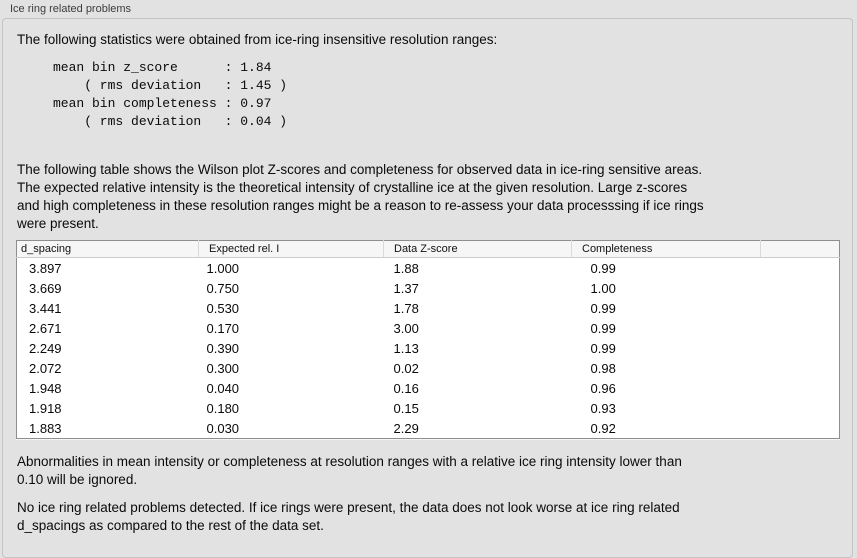  I want to click on table-row: 1.918 0.180 0.15 0.93, so click(428, 408).